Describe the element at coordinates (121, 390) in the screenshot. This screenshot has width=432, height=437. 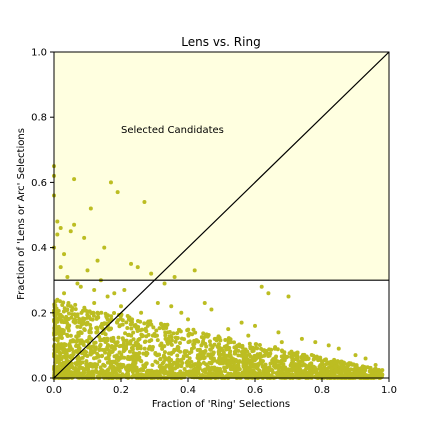
I see `x-tick-label: 0.2` at that location.